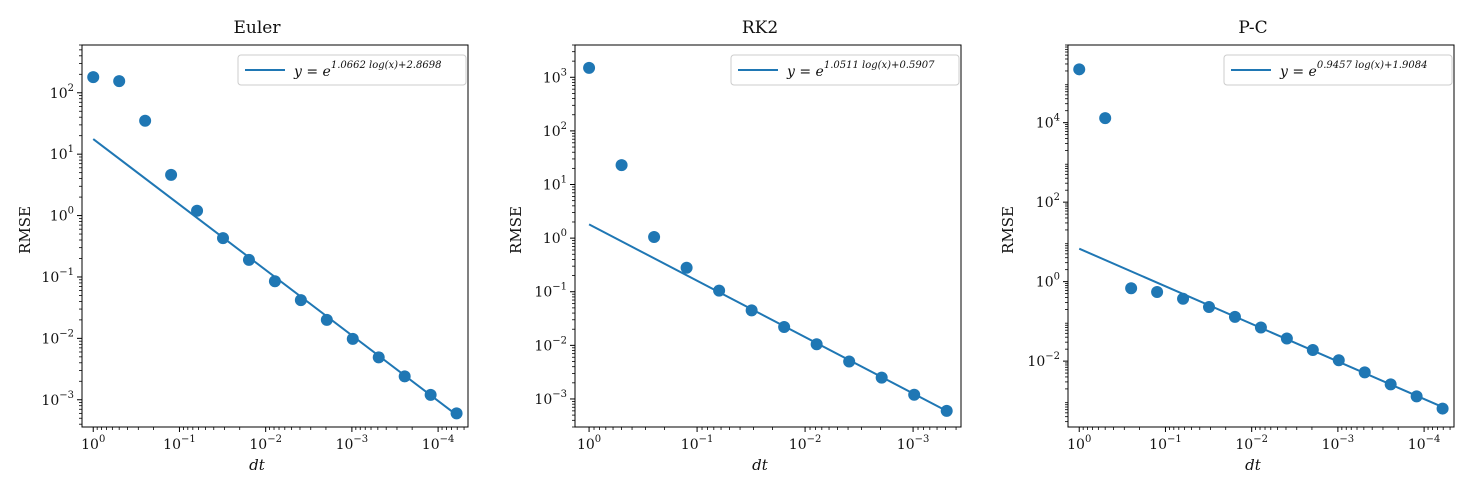  What do you see at coordinates (265, 443) in the screenshot?
I see `euler-x-tick-label: 10⁻²` at bounding box center [265, 443].